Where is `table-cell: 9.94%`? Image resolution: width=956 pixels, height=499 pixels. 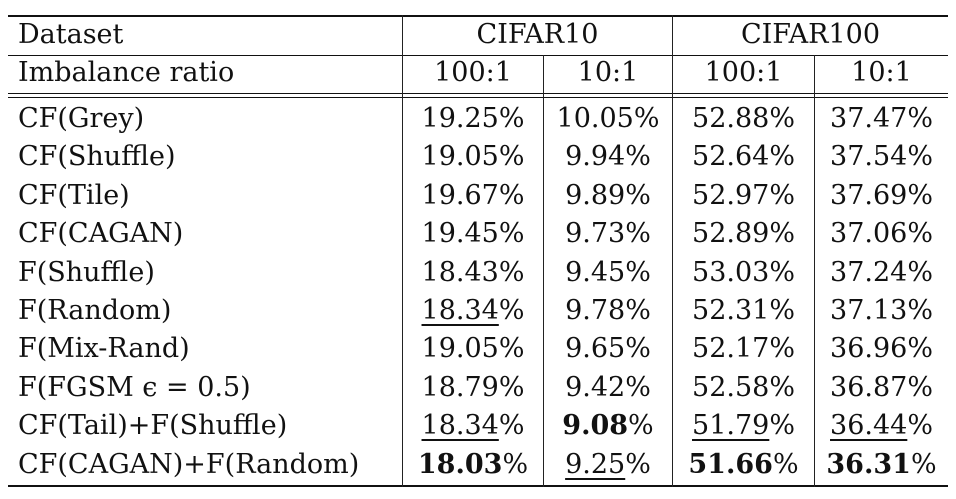 table-cell: 9.94% is located at coordinates (608, 157).